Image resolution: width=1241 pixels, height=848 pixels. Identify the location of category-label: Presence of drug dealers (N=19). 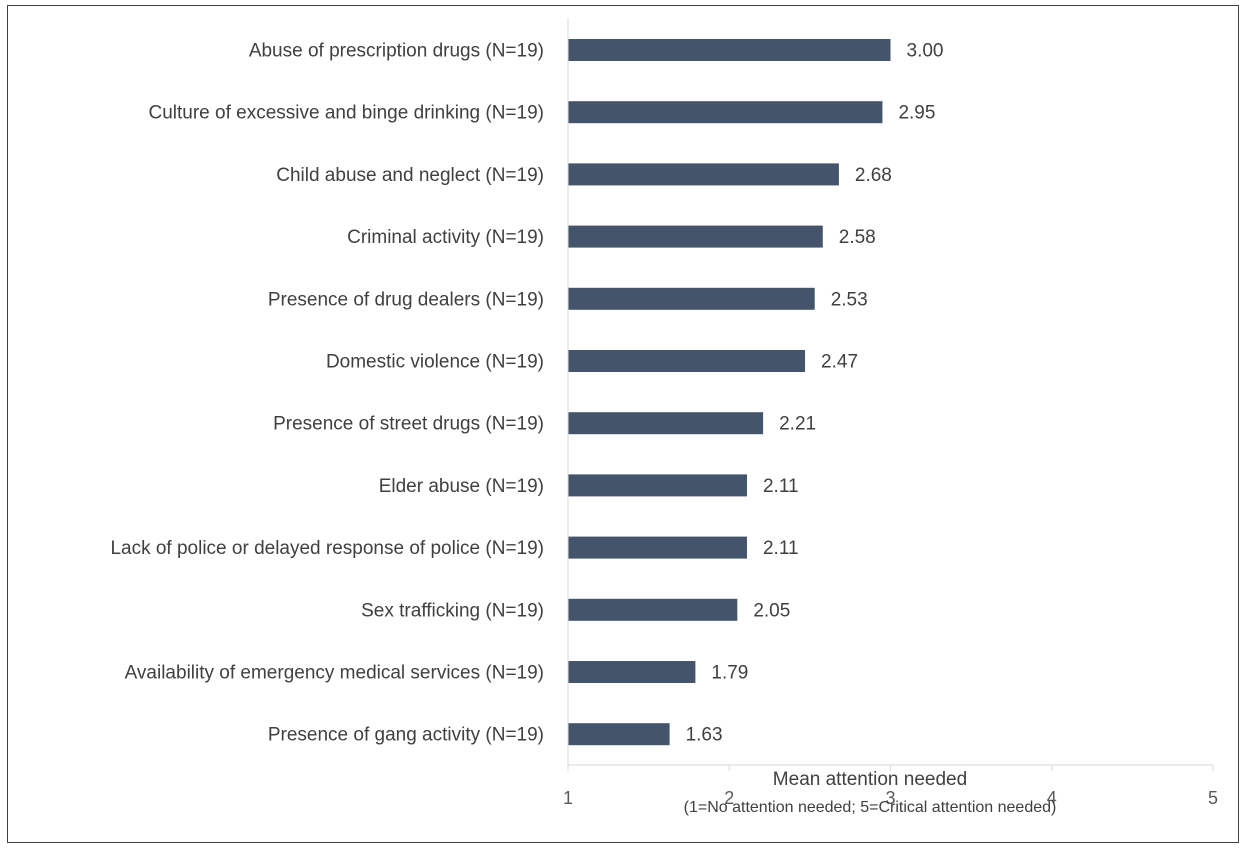
(406, 299).